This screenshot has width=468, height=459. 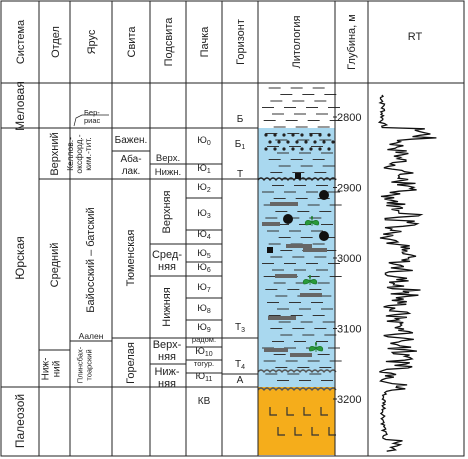 What do you see at coordinates (209, 190) in the screenshot?
I see `pack-subscript: 2` at bounding box center [209, 190].